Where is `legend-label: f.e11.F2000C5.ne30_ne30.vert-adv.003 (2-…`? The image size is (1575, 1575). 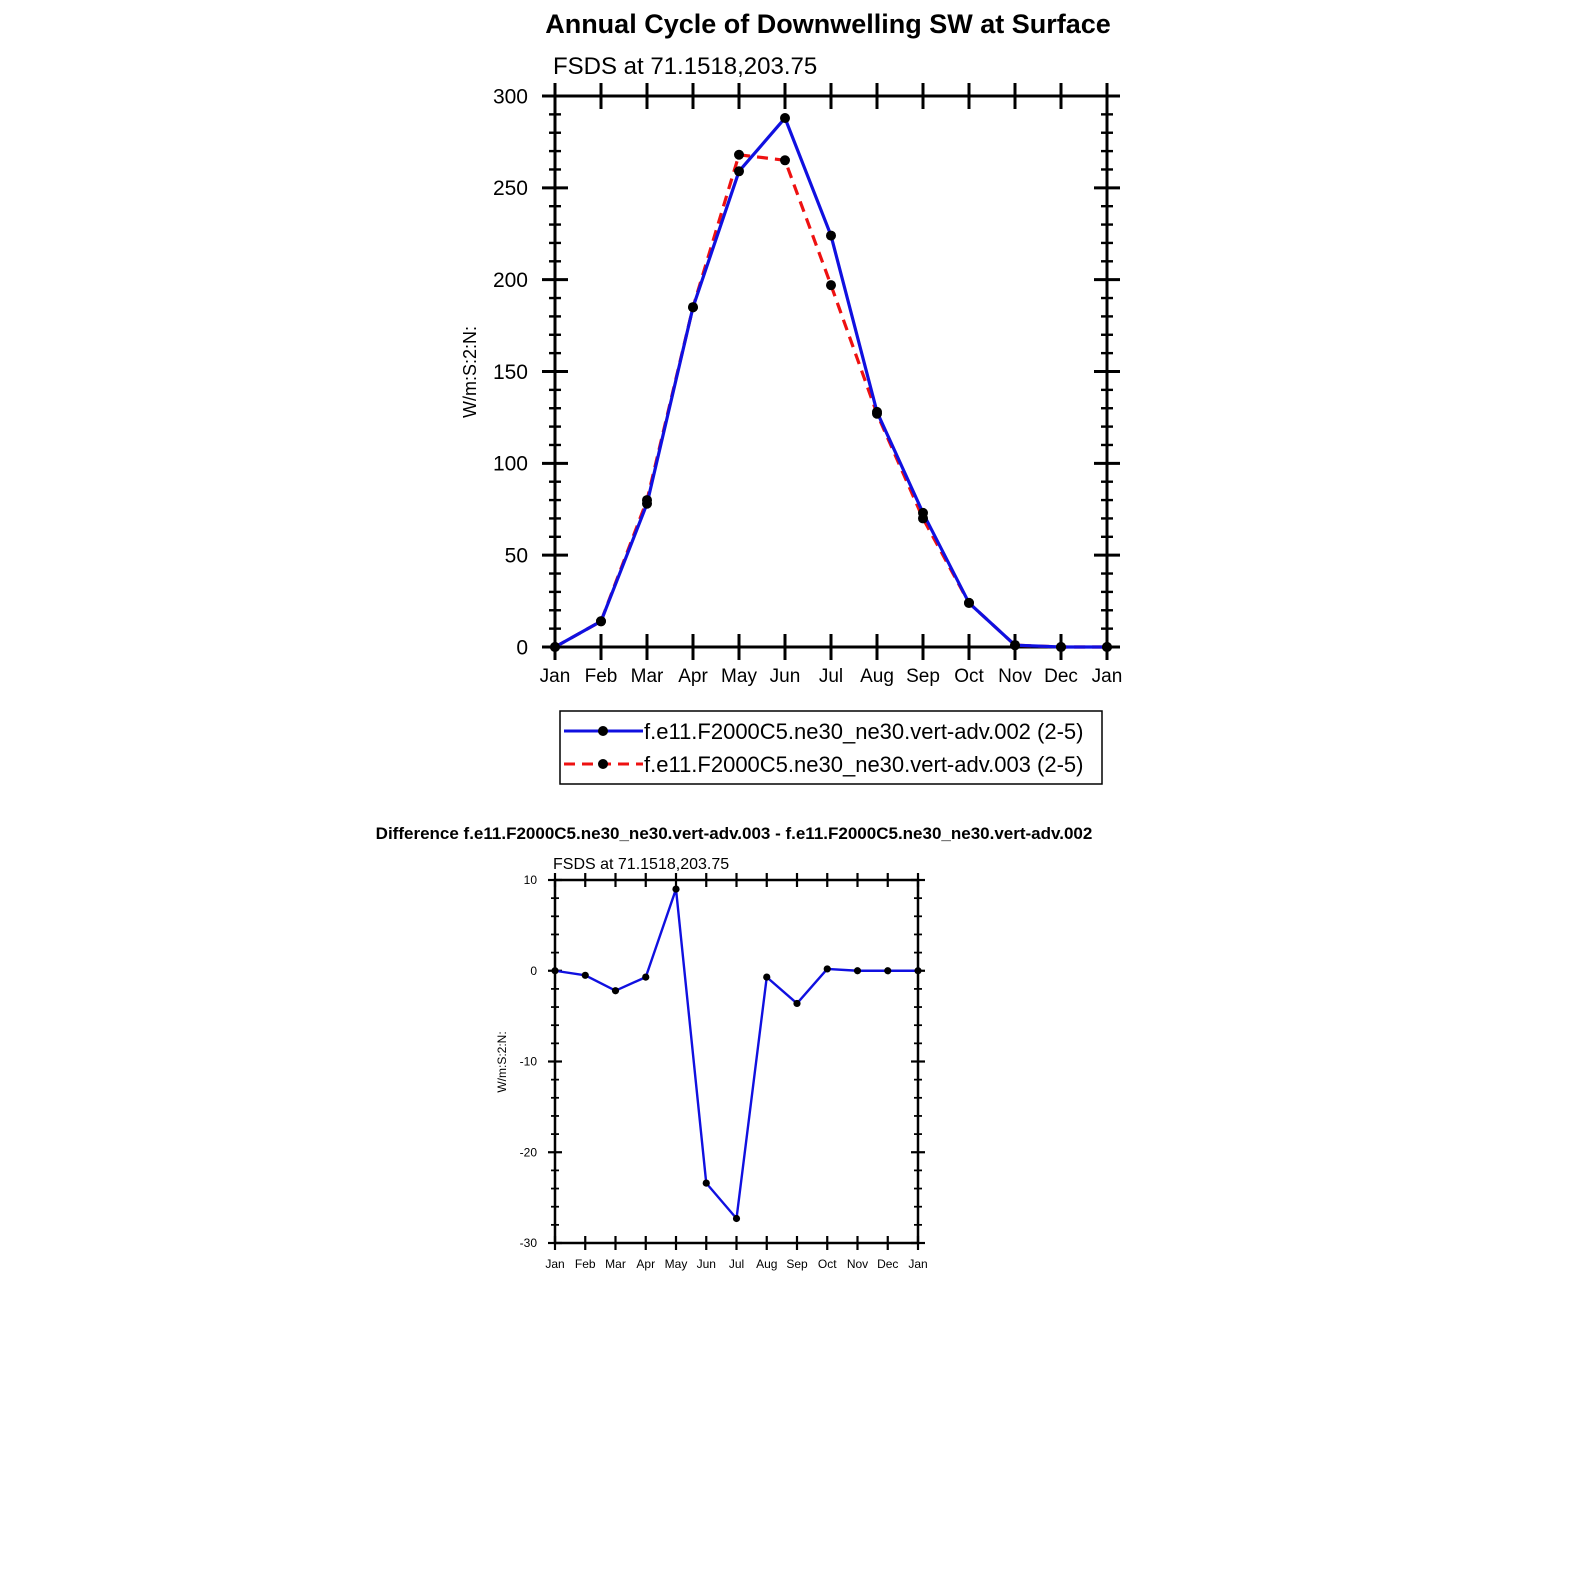 legend-label: f.e11.F2000C5.ne30_ne30.vert-adv.003 (2-… is located at coordinates (863, 764).